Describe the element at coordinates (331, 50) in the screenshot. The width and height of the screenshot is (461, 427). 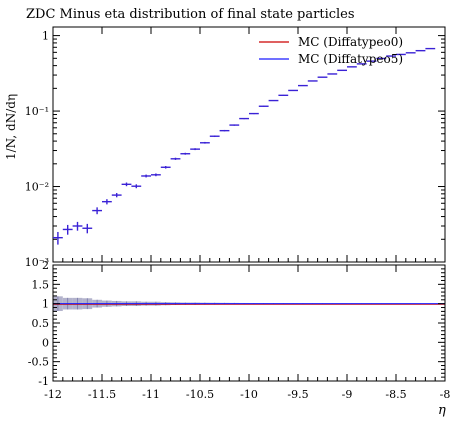
I see `legend: MC (Diffatypeo0) MC (Diffatypeo5)` at that location.